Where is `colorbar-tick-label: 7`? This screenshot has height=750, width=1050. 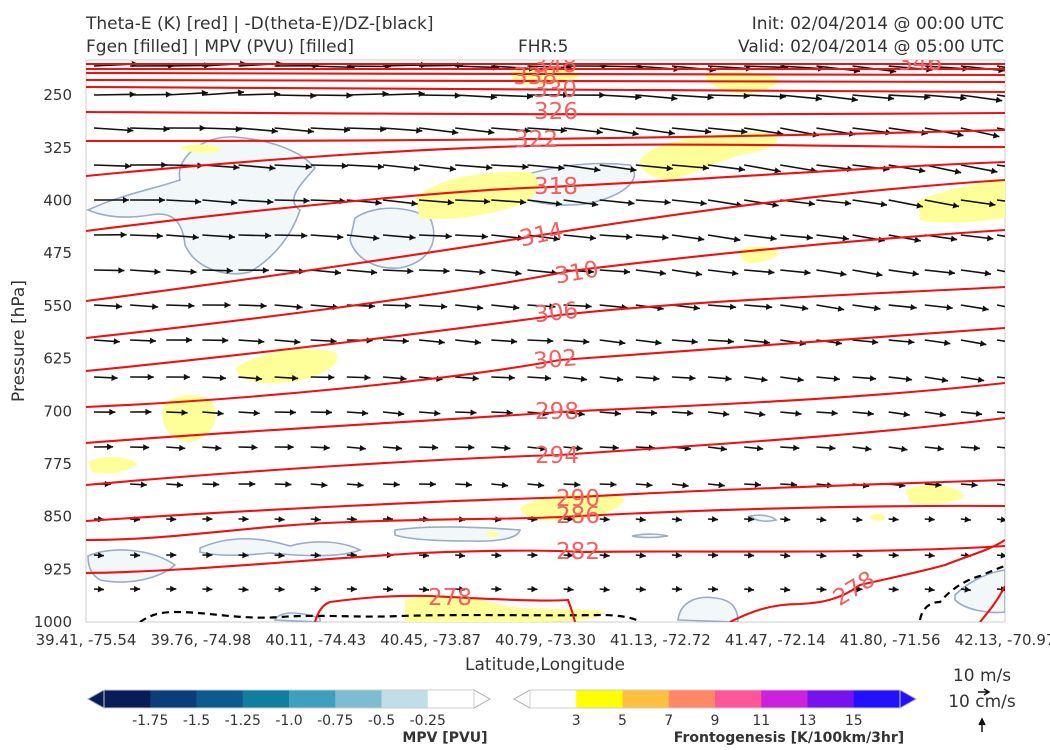 colorbar-tick-label: 7 is located at coordinates (668, 721).